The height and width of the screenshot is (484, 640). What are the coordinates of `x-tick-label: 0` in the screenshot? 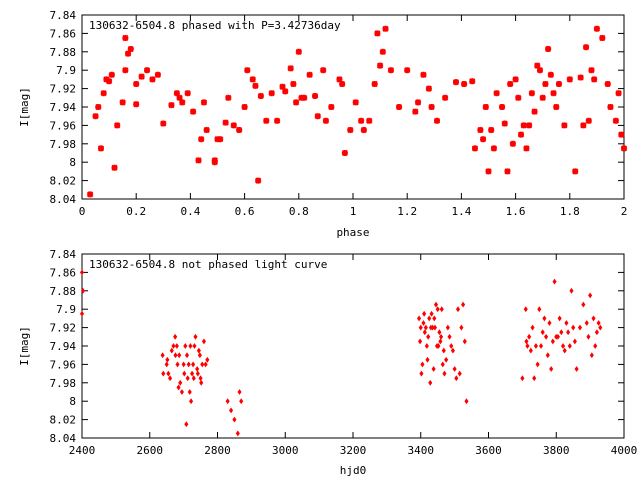 It's located at (82, 211).